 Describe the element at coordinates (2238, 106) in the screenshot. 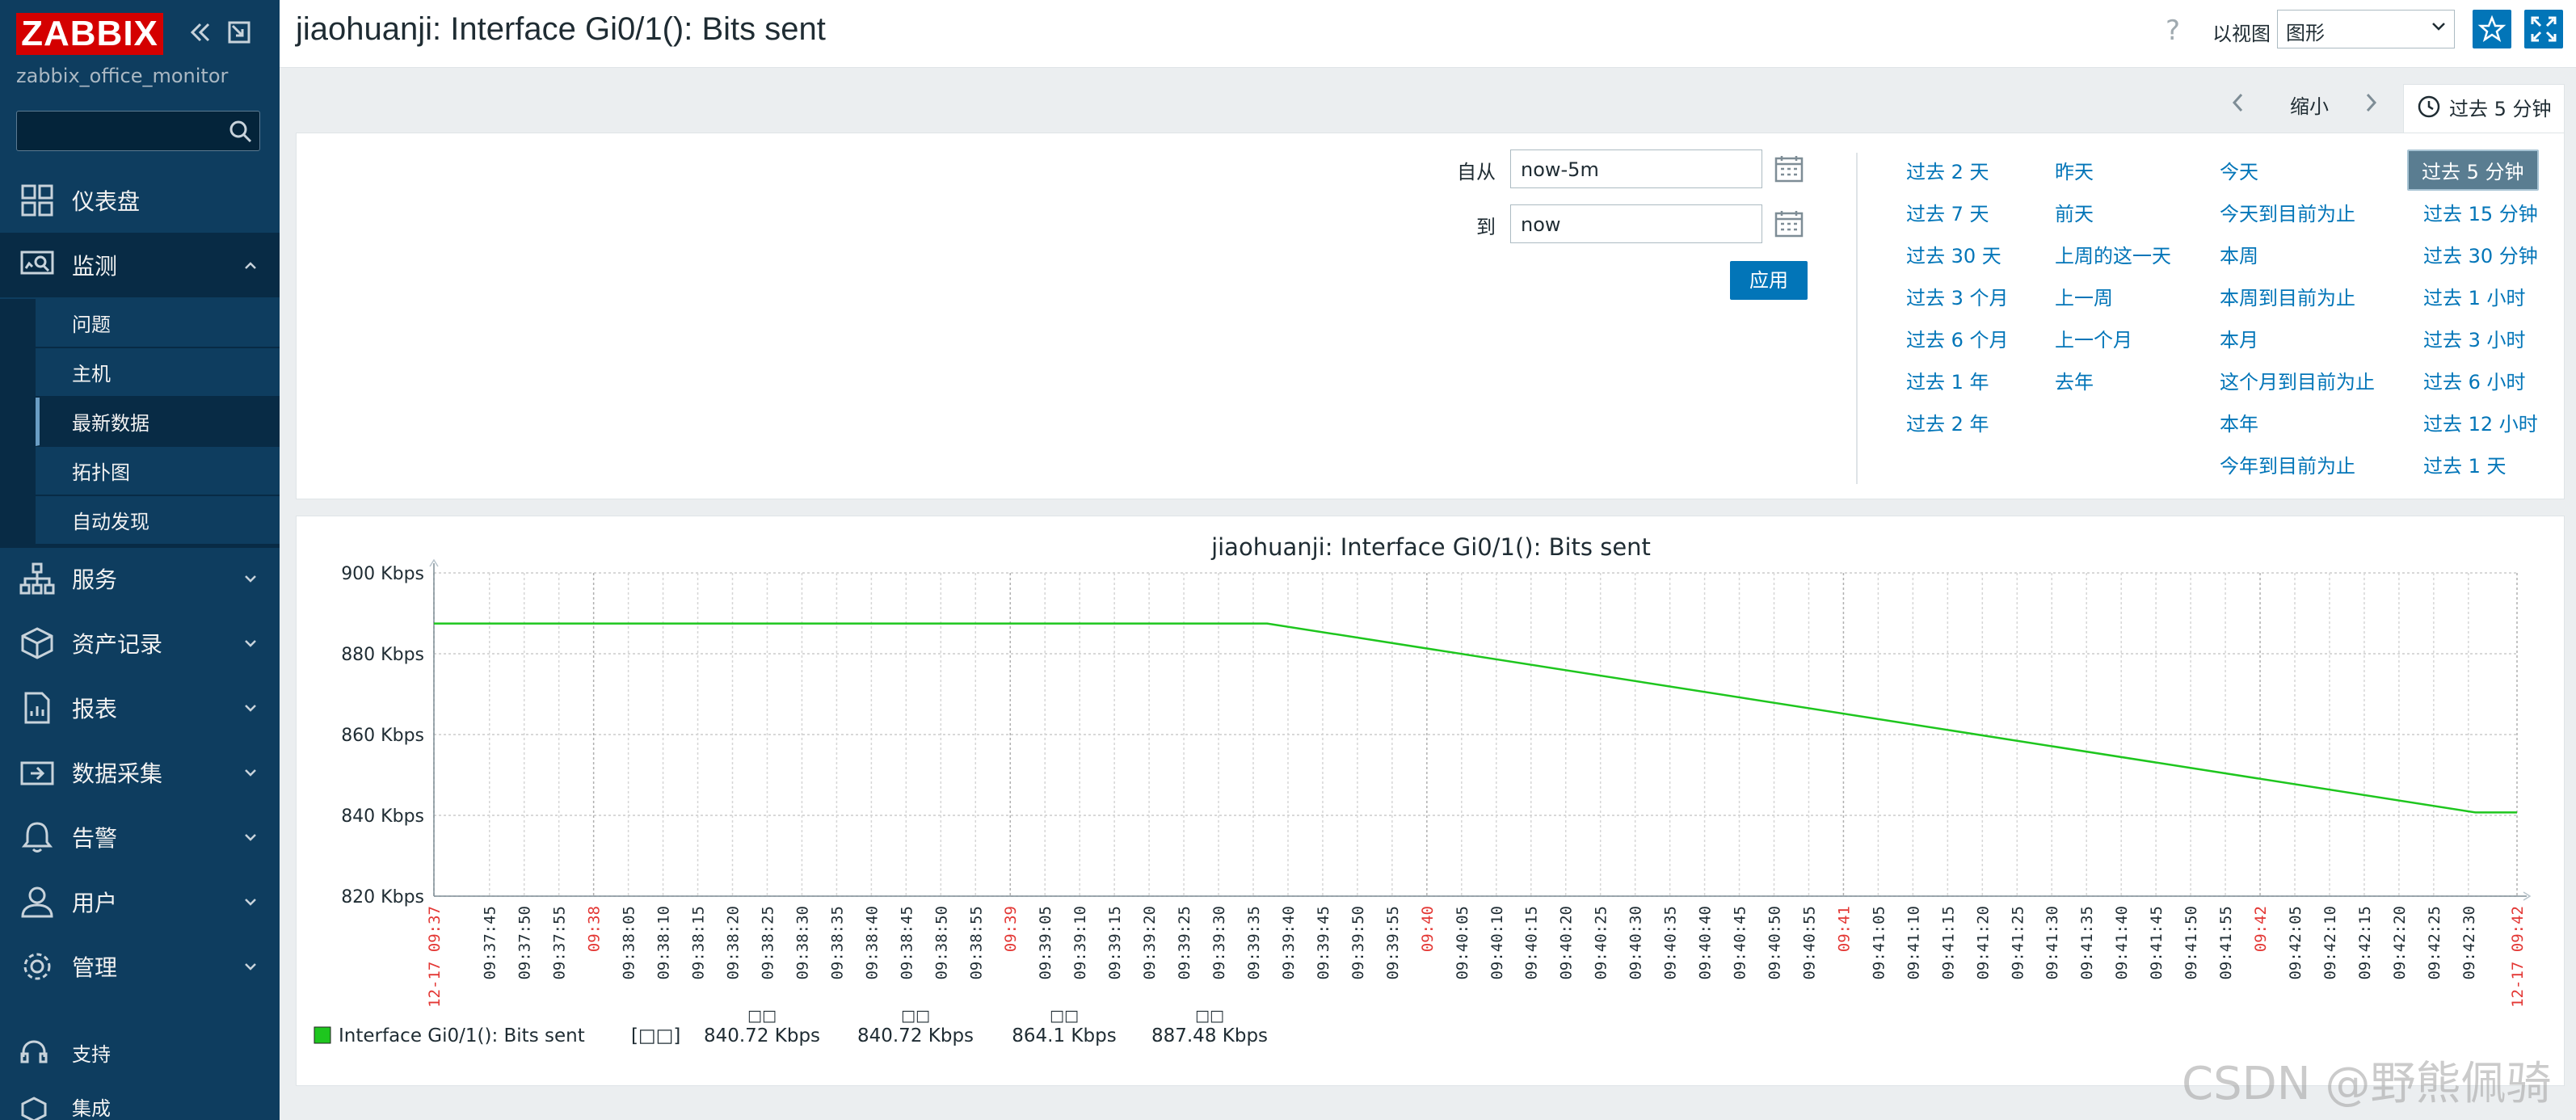

I see `time-prev-button` at that location.